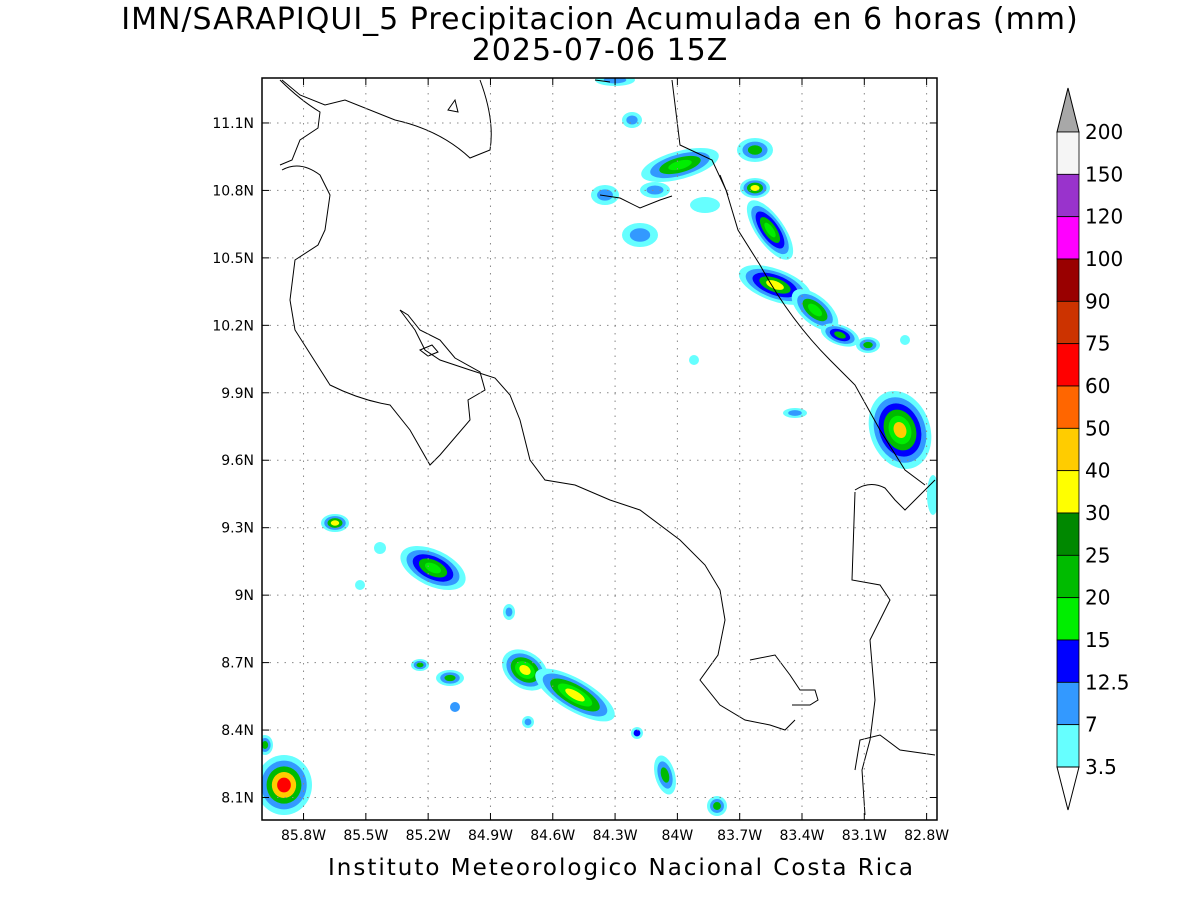 The height and width of the screenshot is (900, 1200). What do you see at coordinates (233, 191) in the screenshot?
I see `lat-tick-label: 10.8N` at bounding box center [233, 191].